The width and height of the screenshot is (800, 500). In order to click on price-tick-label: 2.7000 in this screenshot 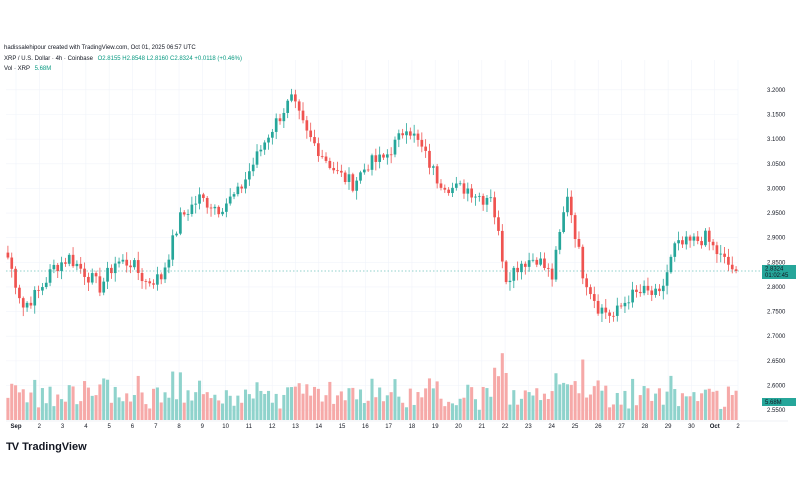, I will do `click(776, 337)`.